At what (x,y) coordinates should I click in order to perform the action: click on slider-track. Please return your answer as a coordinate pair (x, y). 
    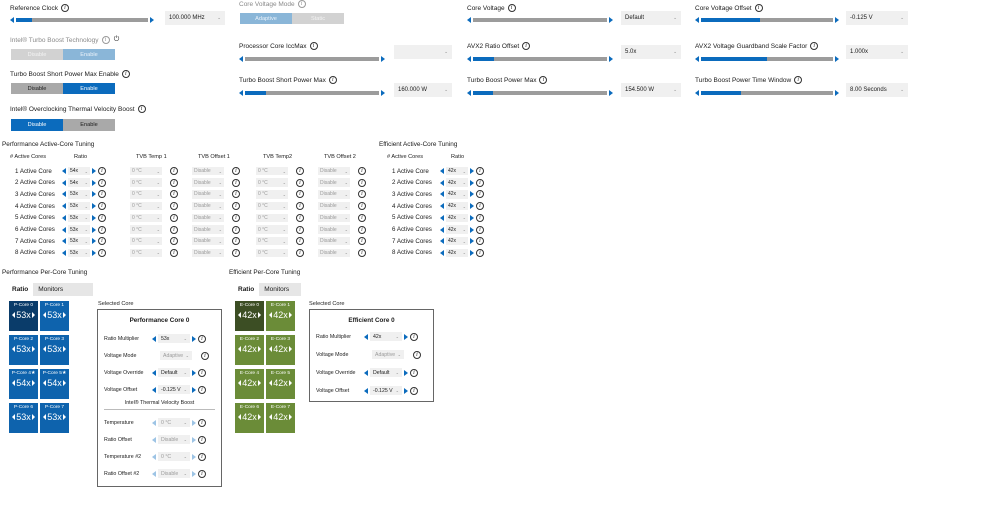
    Looking at the image, I should click on (312, 59).